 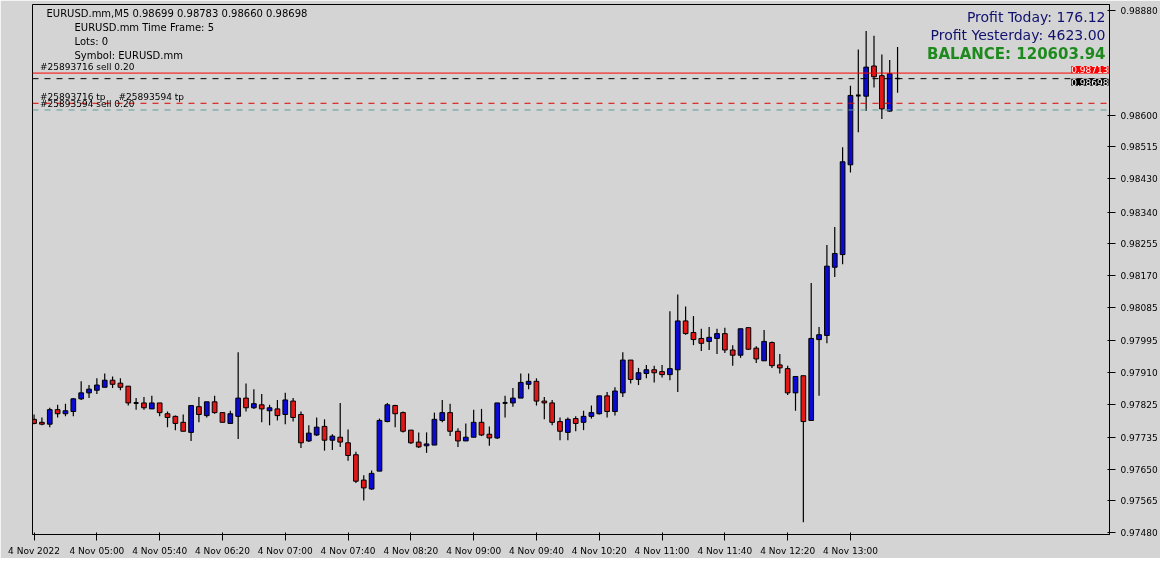 I want to click on x-tick-label: 4 Nov 07:00, so click(x=285, y=550).